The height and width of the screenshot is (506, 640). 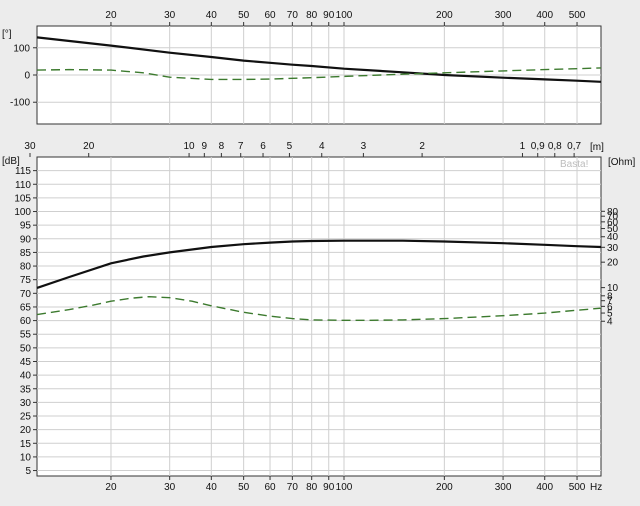 What do you see at coordinates (26, 226) in the screenshot?
I see `spl-y-tick-label: 95` at bounding box center [26, 226].